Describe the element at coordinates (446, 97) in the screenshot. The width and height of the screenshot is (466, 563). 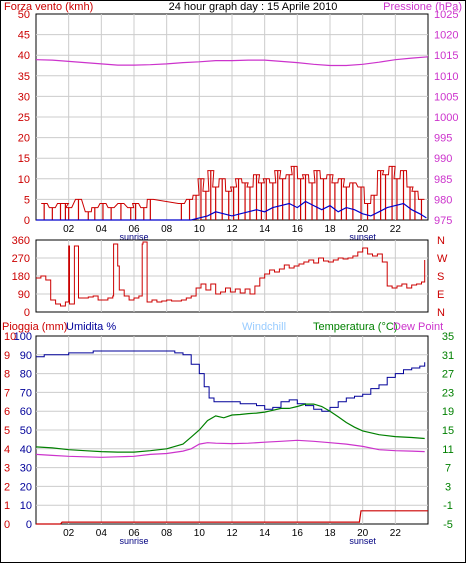
I see `y-tick-label: 1005` at that location.